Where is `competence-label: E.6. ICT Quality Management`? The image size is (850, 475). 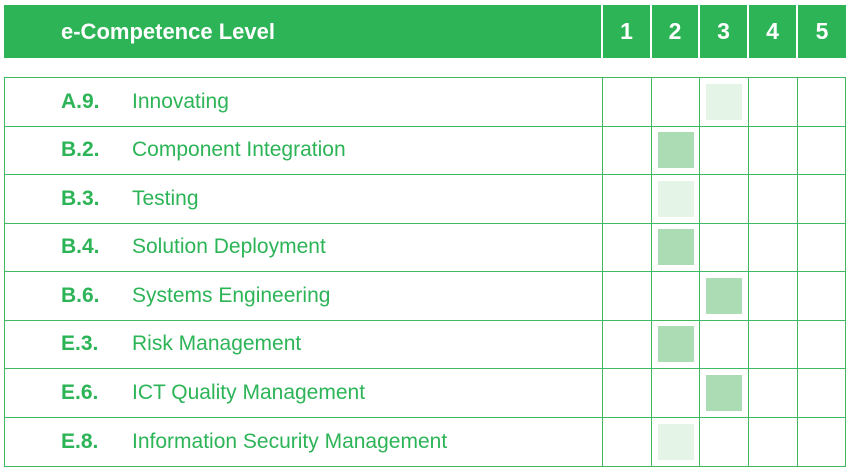 competence-label: E.6. ICT Quality Management is located at coordinates (303, 393).